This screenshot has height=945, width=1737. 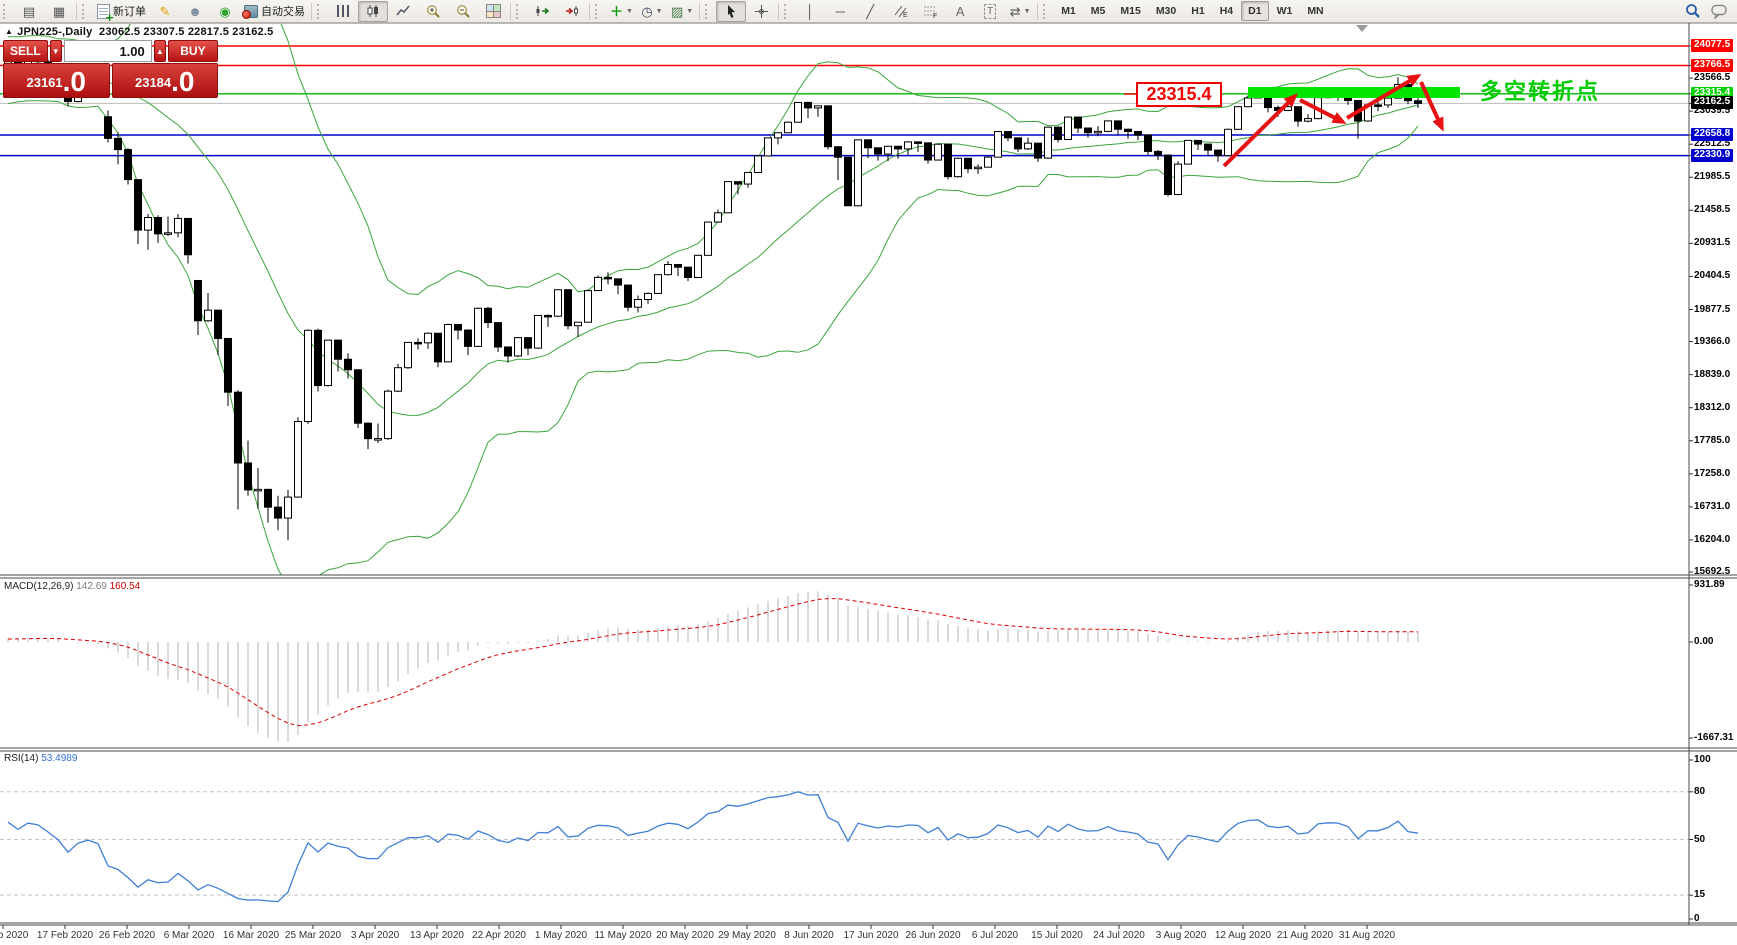 I want to click on bar-chart-button, so click(x=343, y=11).